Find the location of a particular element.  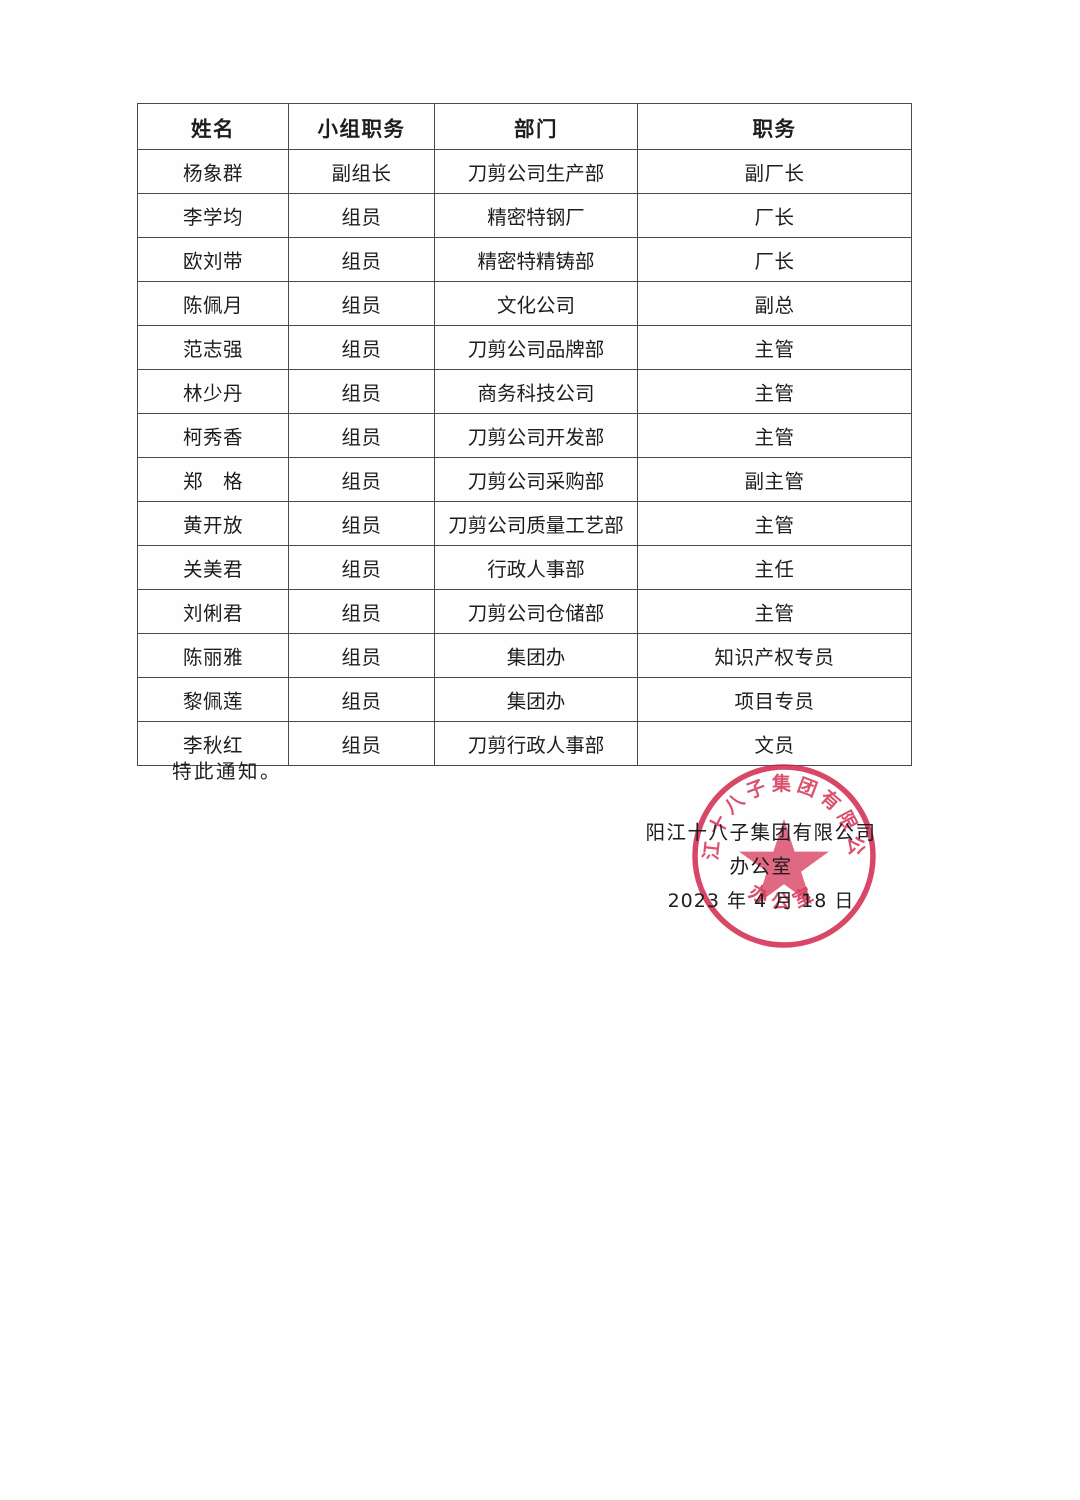

cell-title: 主任 is located at coordinates (774, 567).